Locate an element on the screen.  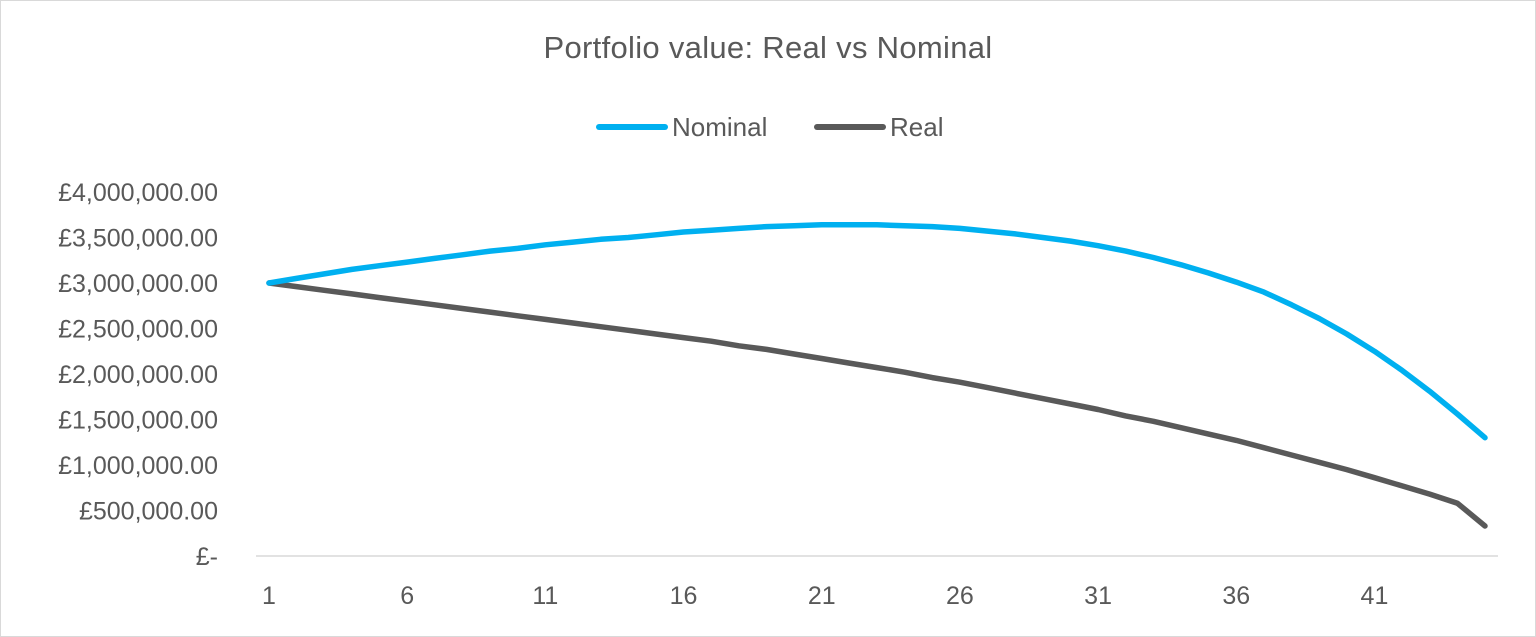
x-tick-label: 11 is located at coordinates (545, 596).